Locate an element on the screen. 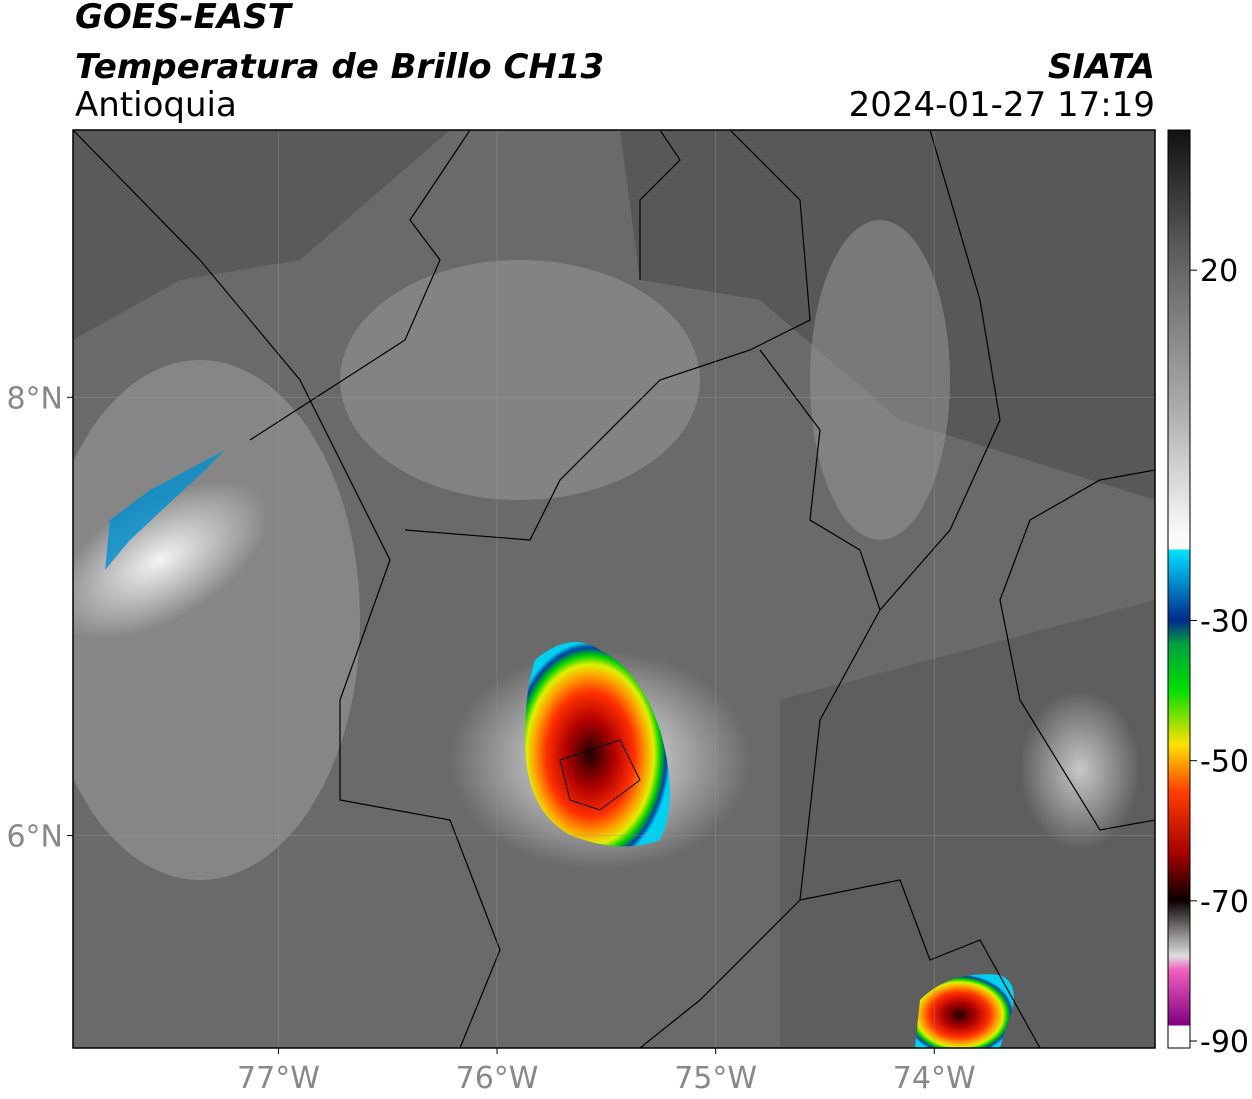 Image resolution: width=1252 pixels, height=1099 pixels. source: SIATA is located at coordinates (1101, 67).